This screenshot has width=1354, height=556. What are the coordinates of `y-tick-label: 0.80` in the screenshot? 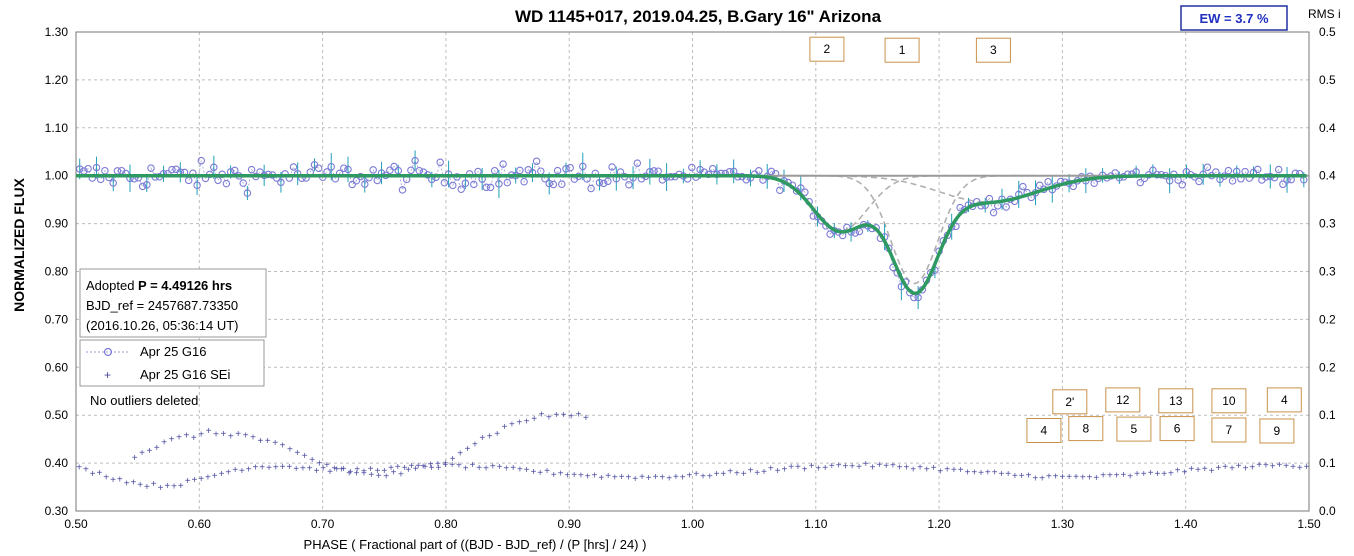 It's located at (57, 272).